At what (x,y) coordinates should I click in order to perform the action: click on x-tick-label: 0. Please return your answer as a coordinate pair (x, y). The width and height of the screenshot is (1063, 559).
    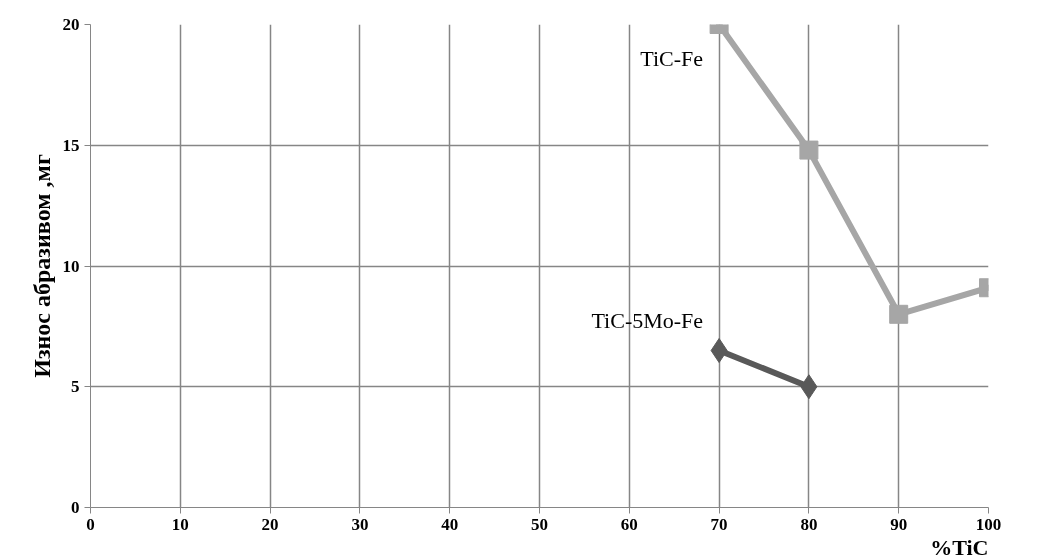
    Looking at the image, I should click on (90, 524).